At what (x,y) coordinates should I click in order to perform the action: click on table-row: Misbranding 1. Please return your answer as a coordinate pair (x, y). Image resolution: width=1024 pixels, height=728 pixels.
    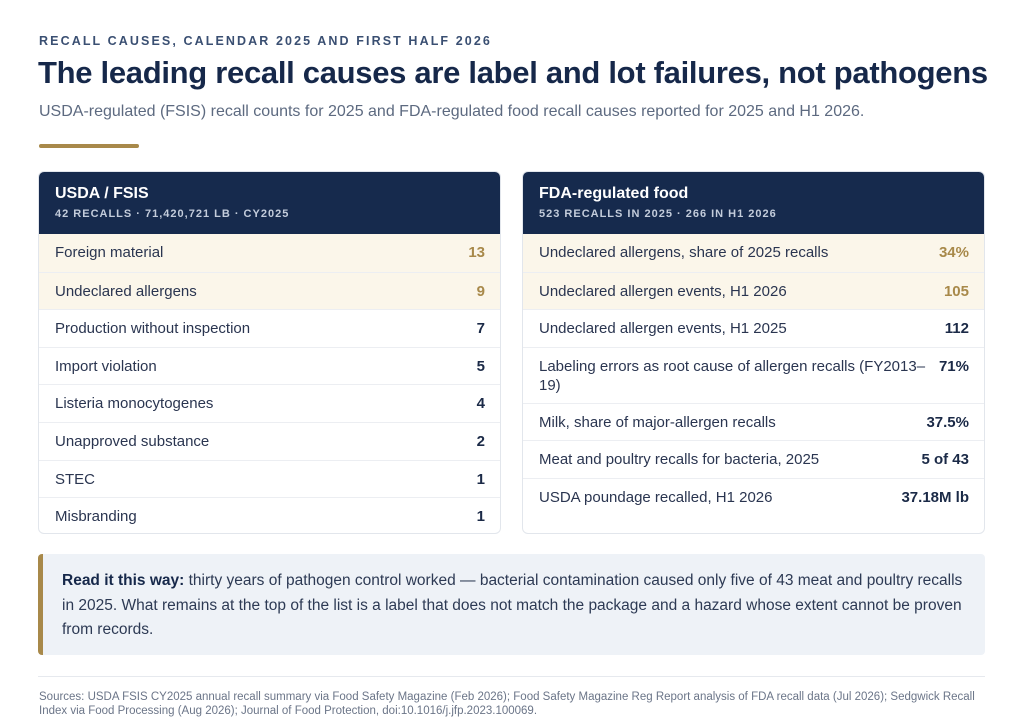
    Looking at the image, I should click on (269, 515).